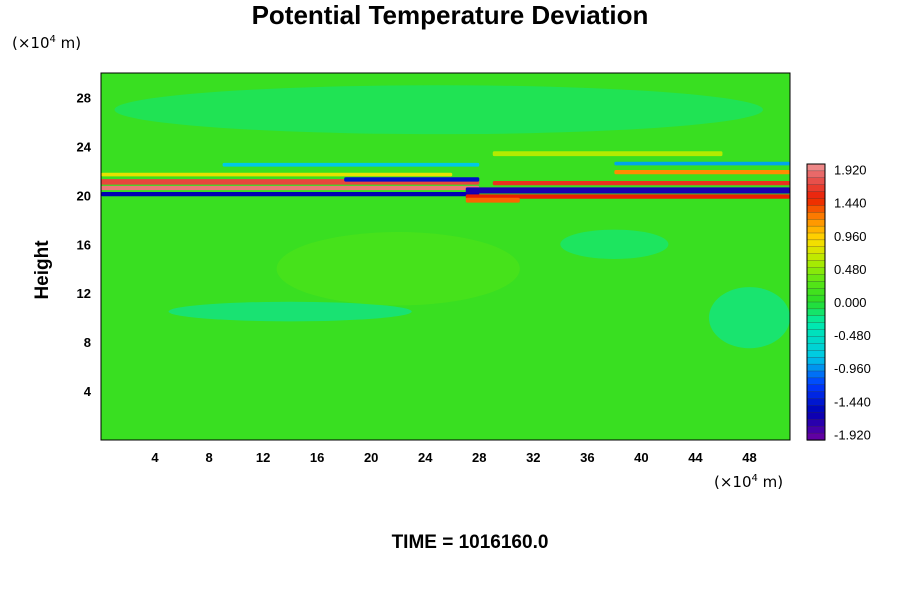  I want to click on x-tick-label: 12, so click(263, 457).